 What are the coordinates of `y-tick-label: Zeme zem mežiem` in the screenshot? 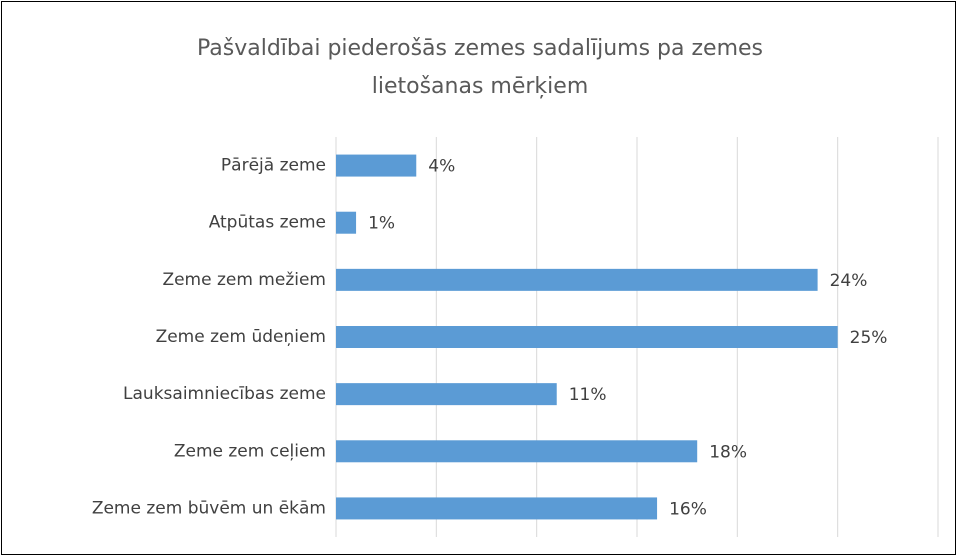 It's located at (244, 280).